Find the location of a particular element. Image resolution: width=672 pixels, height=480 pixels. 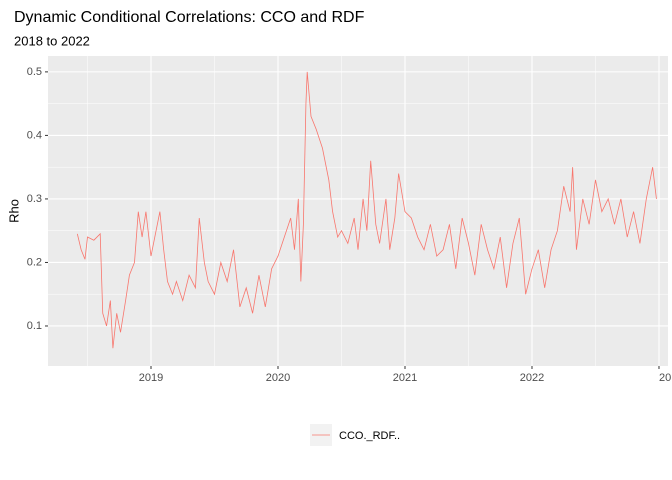

y-tick-label: 0.1 is located at coordinates (34, 326).